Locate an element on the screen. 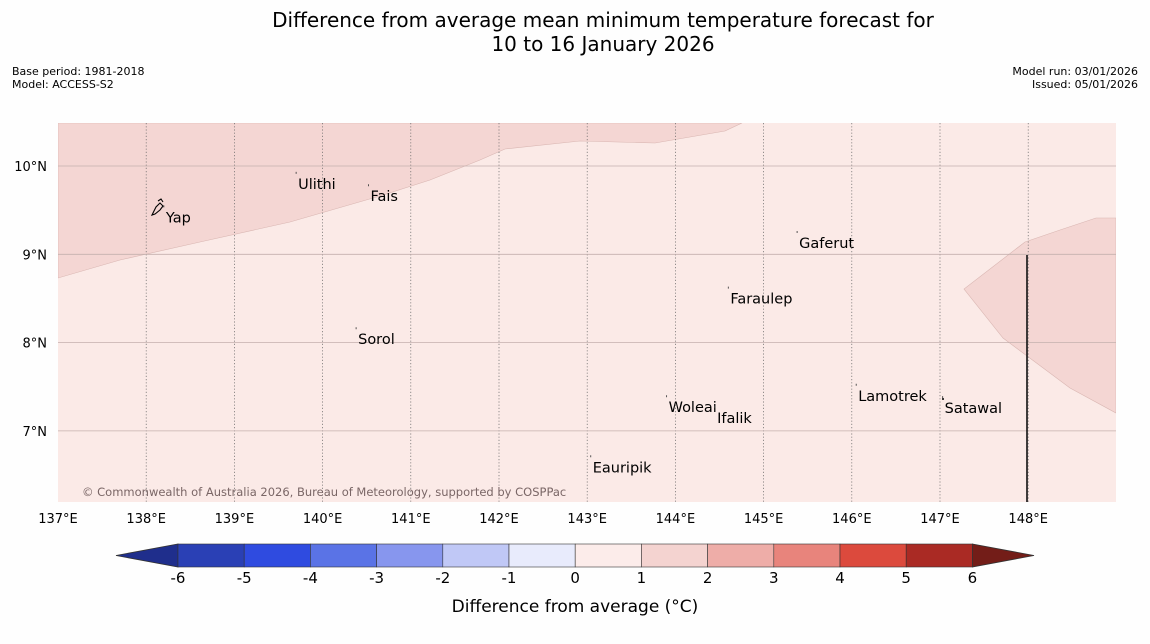  colorbar-tick-label: 3 is located at coordinates (774, 578).